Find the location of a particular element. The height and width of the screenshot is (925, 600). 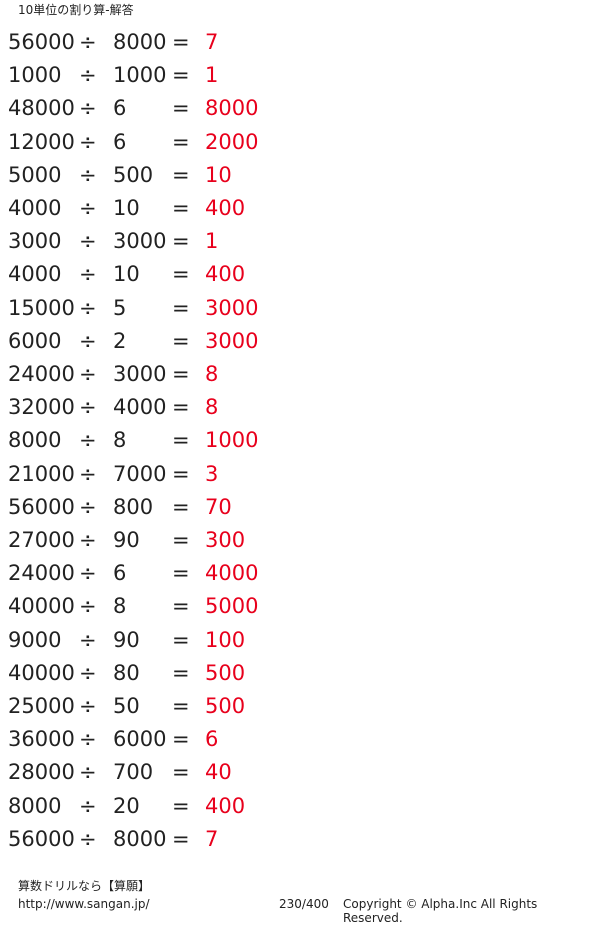

dividend: 27000 is located at coordinates (41, 540).